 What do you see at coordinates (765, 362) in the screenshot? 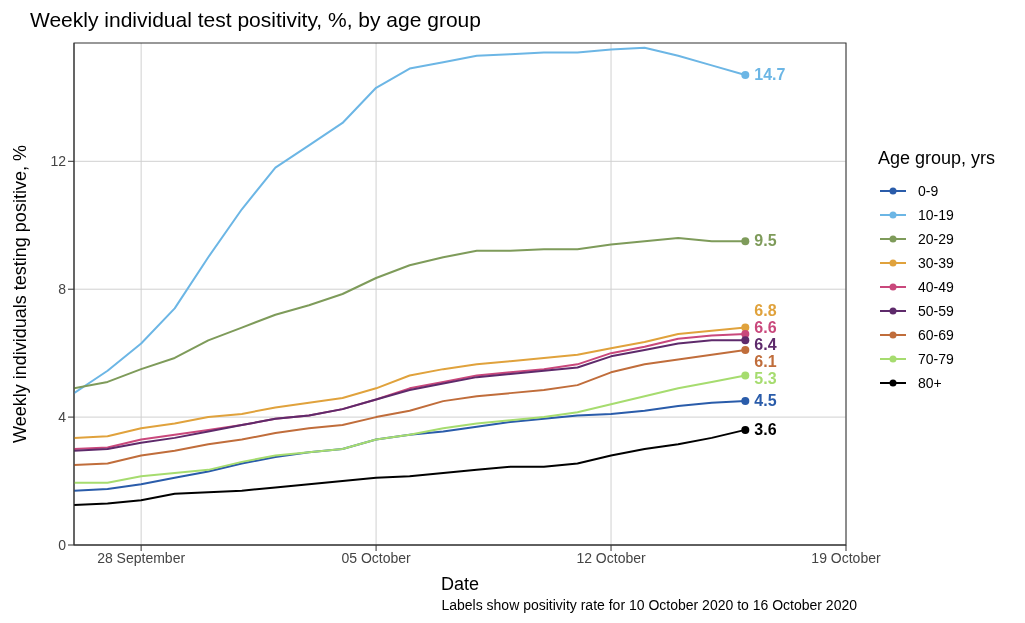
I see `data-label: 6.1` at bounding box center [765, 362].